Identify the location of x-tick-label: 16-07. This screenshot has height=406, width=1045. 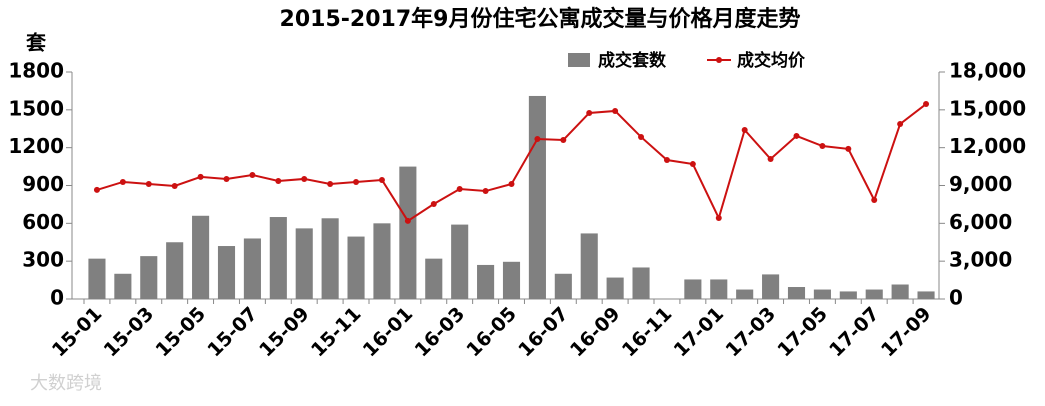
(543, 332).